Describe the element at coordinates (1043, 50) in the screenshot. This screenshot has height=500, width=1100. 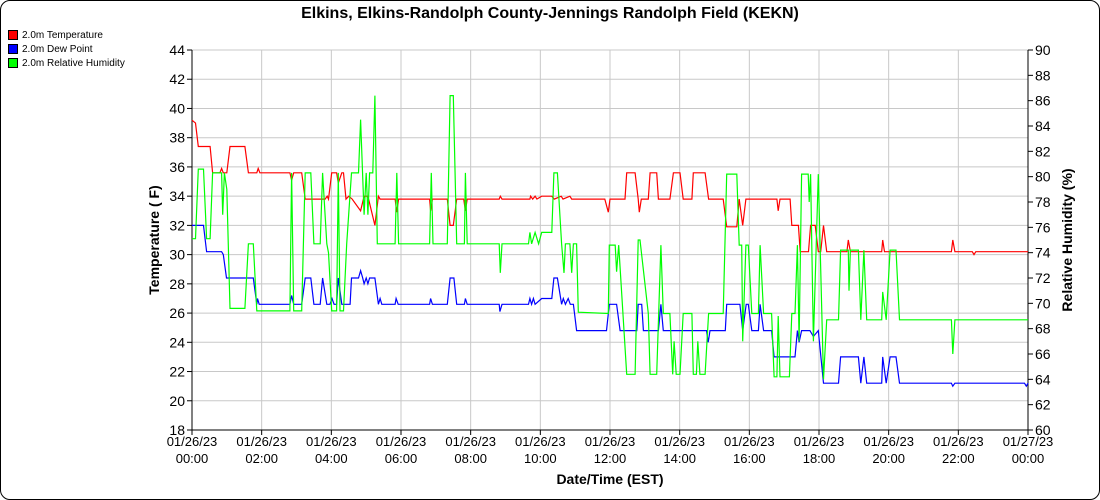
I see `y-right-tick-label: 90` at that location.